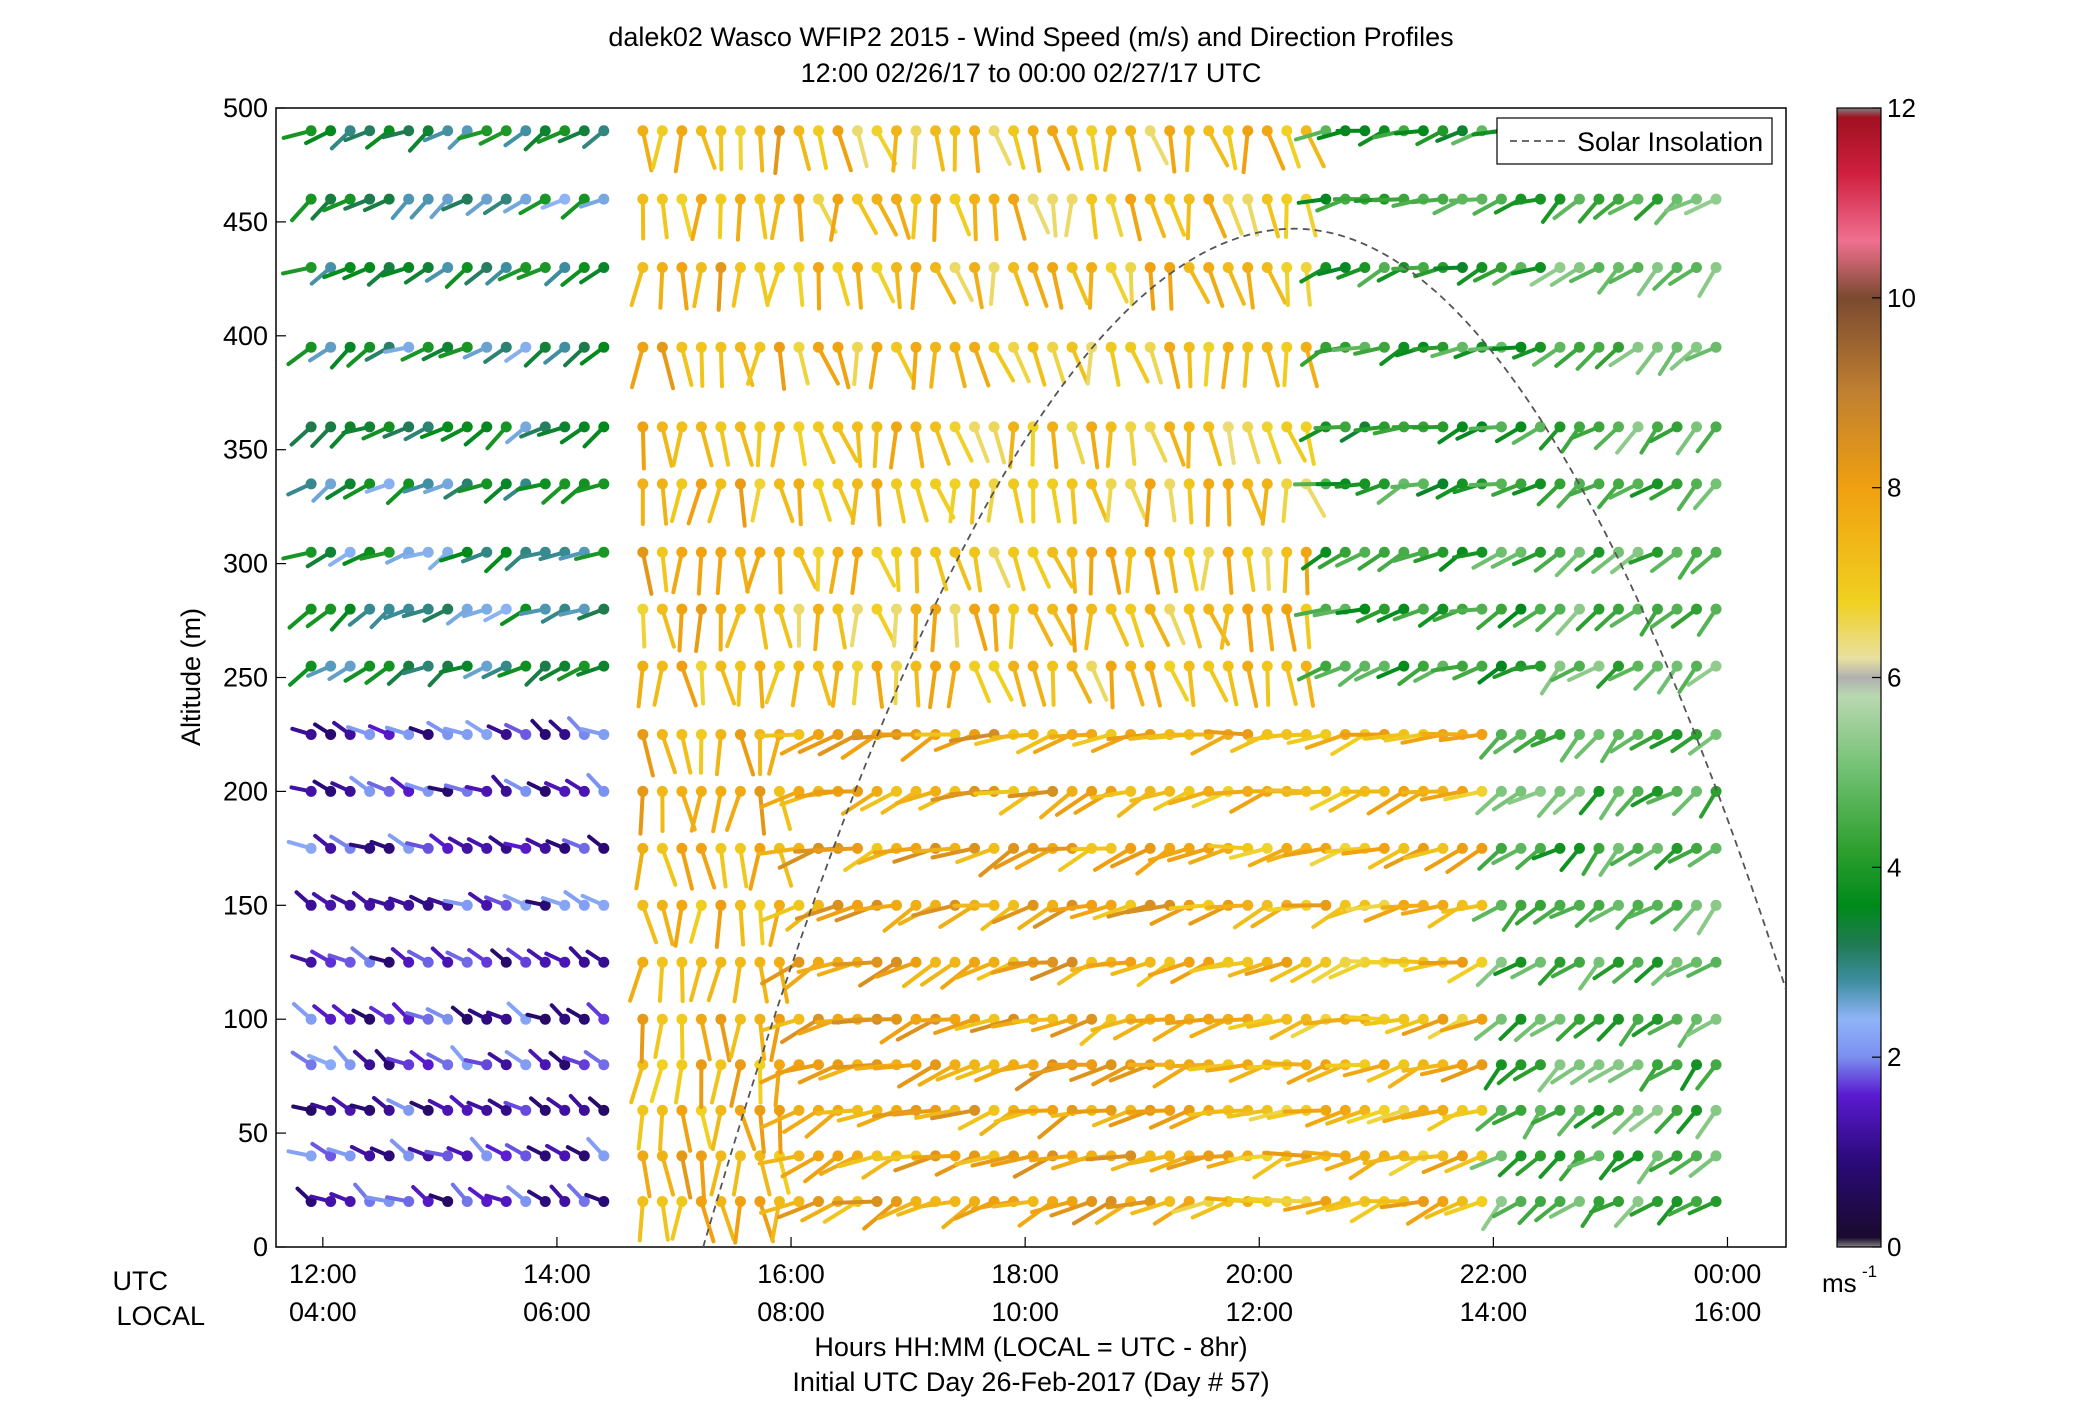 This screenshot has height=1425, width=2098. Describe the element at coordinates (1494, 1312) in the screenshot. I see `x-tick-label-local: 14:00` at that location.